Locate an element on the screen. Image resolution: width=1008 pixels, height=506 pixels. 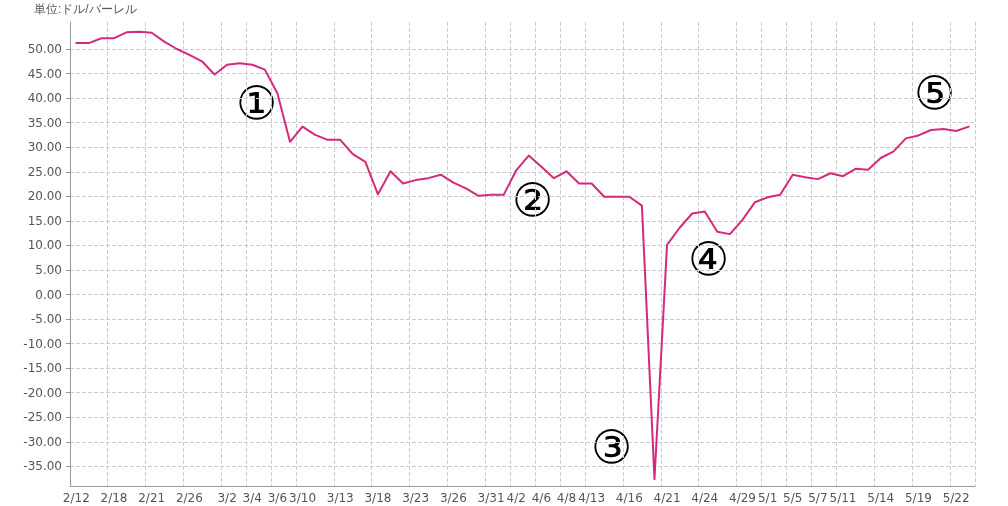
y-tick-label: -20.00 is located at coordinates (42, 392).